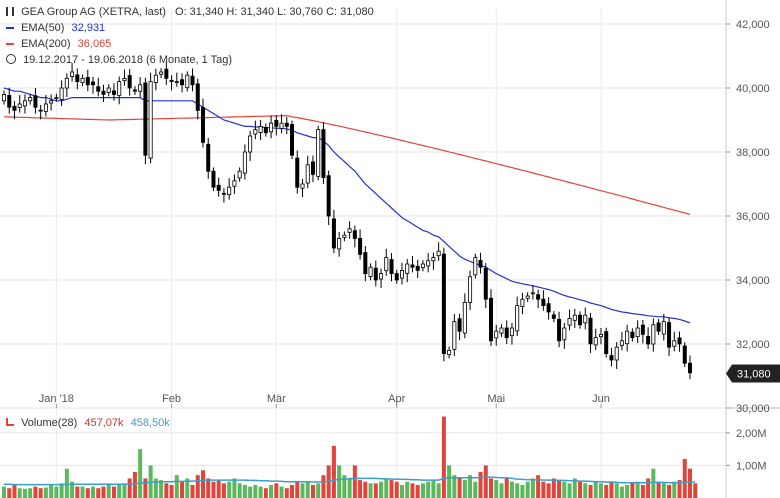  I want to click on price-tick-label: 40,000, so click(753, 89).